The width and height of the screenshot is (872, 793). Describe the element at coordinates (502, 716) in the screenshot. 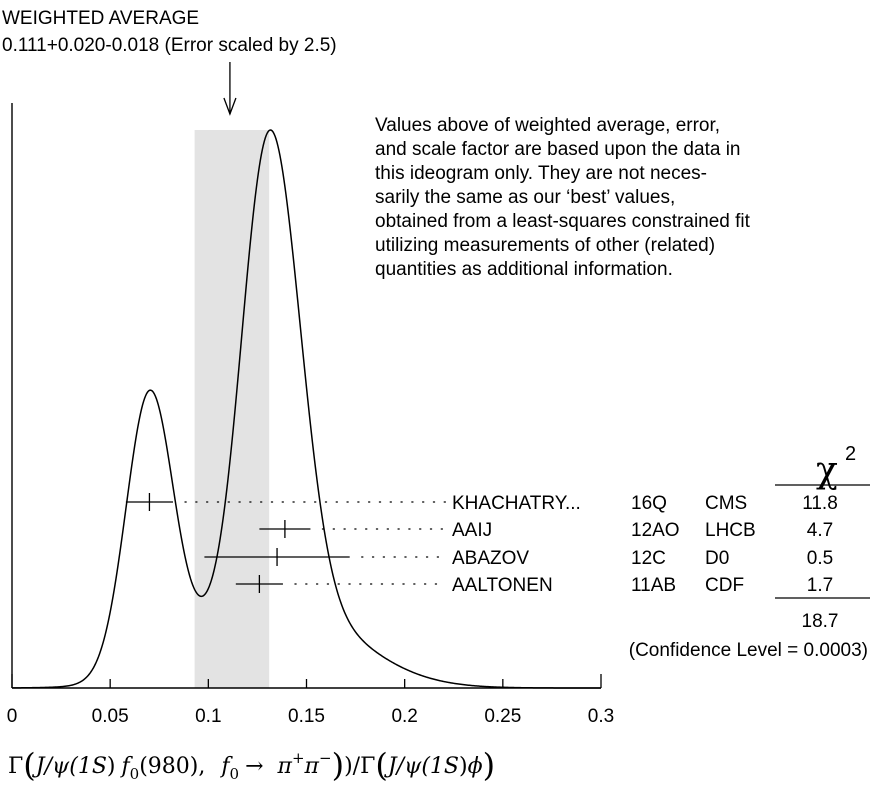

I see `x-tick-label: 0.25` at that location.